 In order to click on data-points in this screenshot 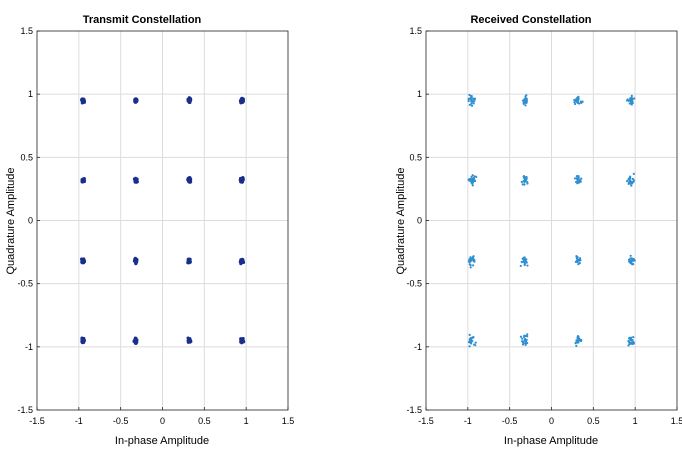, I will do `click(551, 220)`.